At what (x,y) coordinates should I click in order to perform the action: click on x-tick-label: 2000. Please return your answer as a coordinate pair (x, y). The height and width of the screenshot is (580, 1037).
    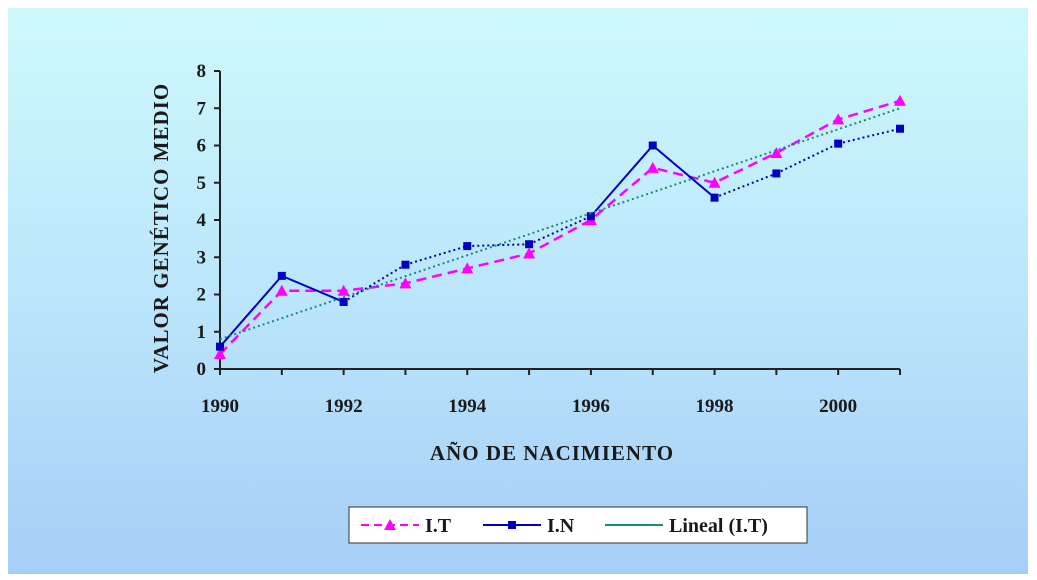
    Looking at the image, I should click on (838, 406).